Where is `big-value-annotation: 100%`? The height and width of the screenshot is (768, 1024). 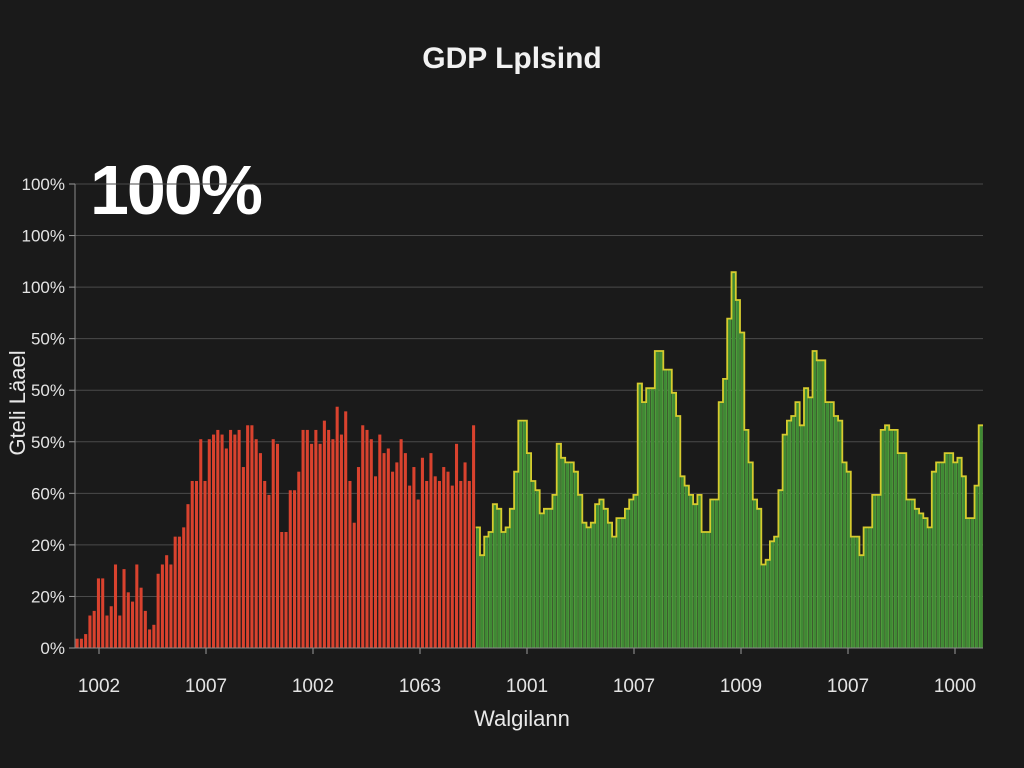
big-value-annotation: 100% is located at coordinates (176, 190).